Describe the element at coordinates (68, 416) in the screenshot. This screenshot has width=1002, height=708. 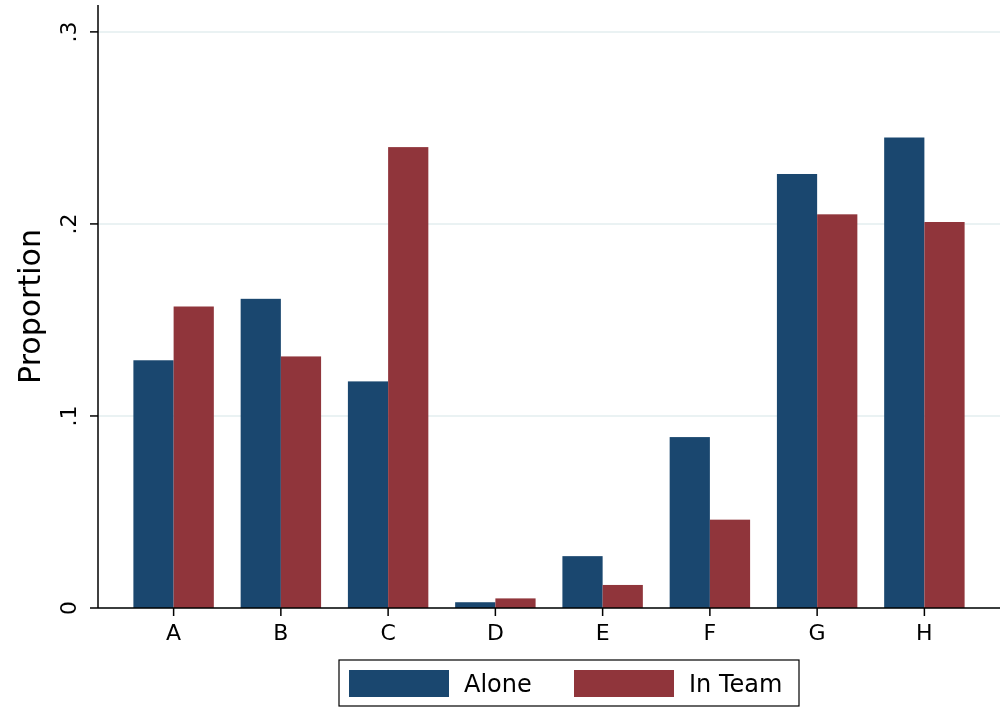
I see `y-tick-label: .1` at that location.